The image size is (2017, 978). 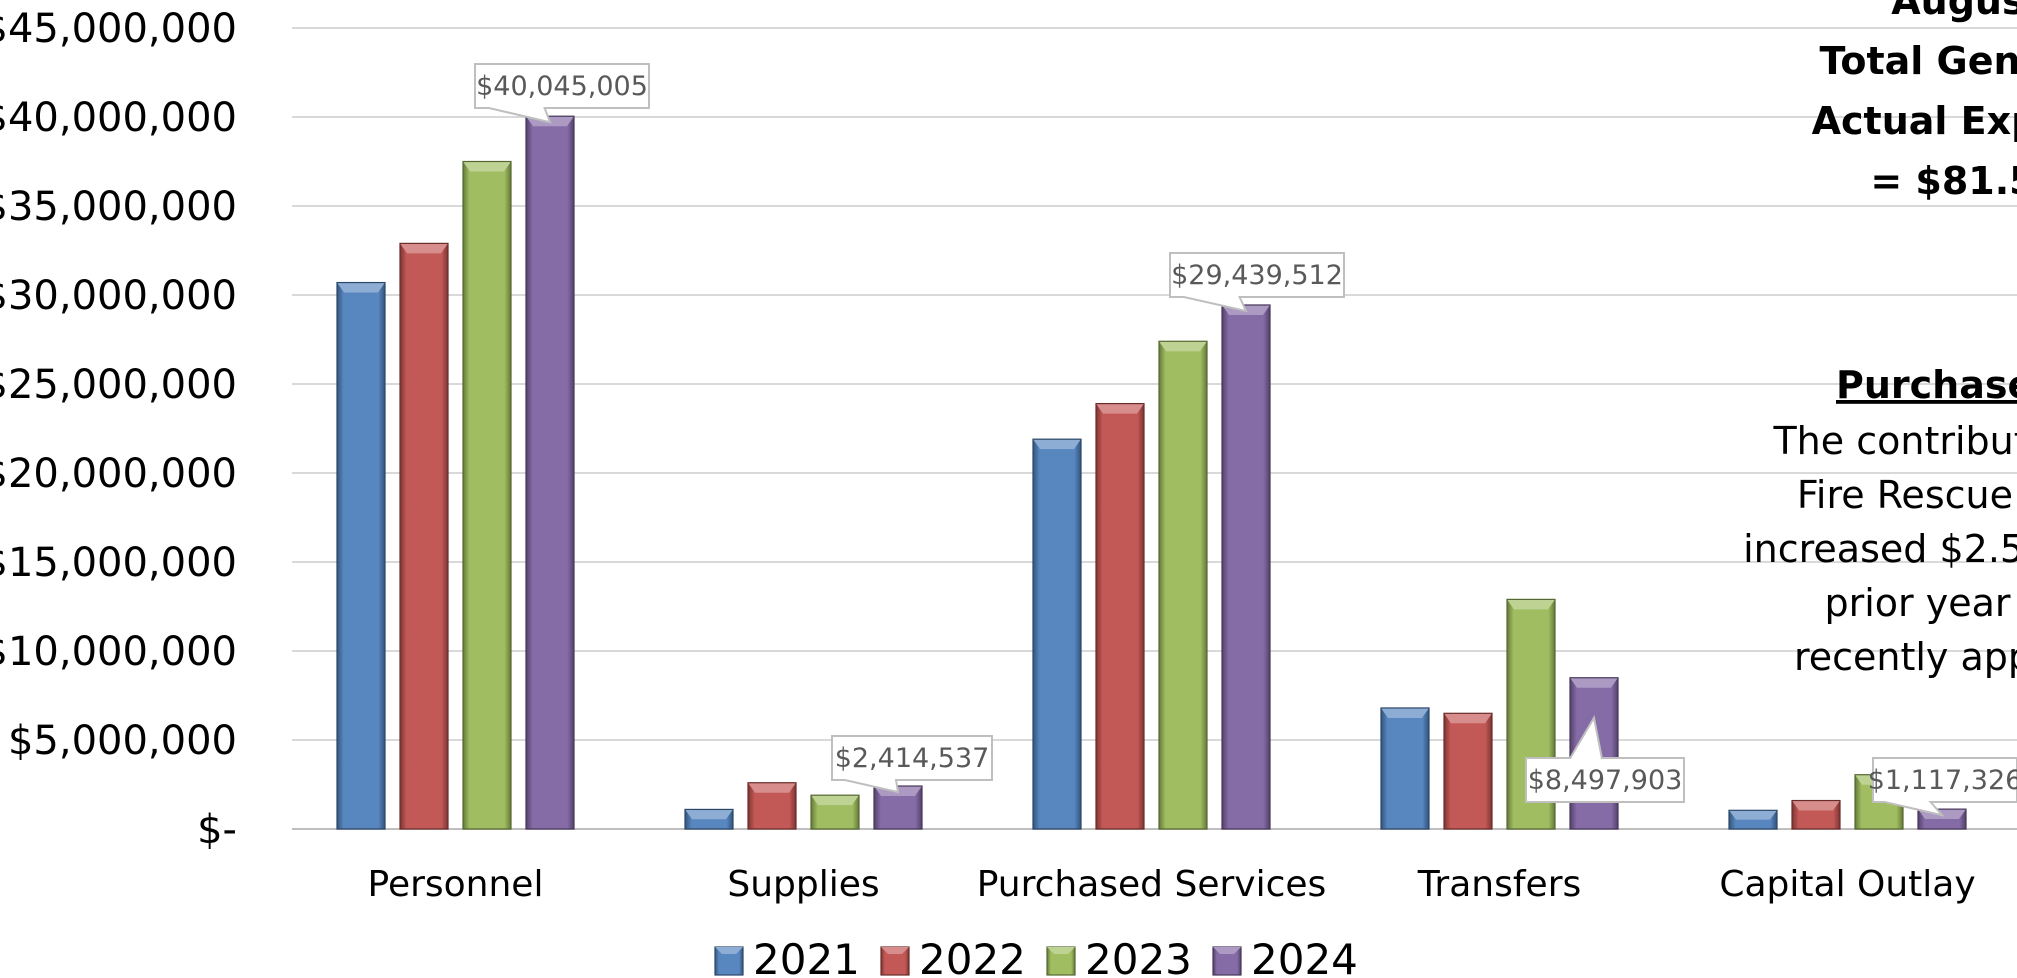 What do you see at coordinates (1926, 385) in the screenshot?
I see `side-section-title: Purchased` at bounding box center [1926, 385].